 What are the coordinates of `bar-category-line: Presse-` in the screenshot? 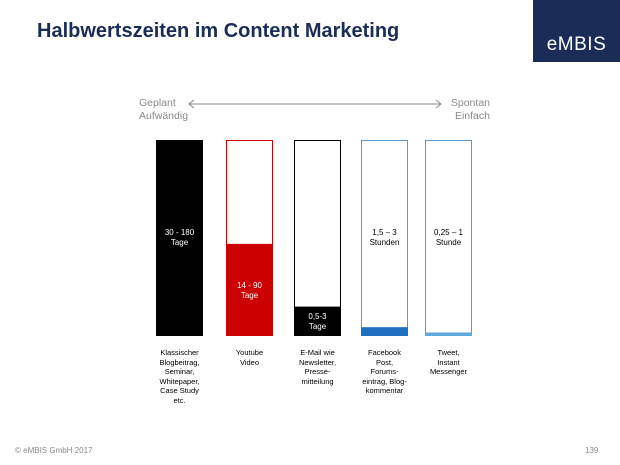 It's located at (317, 371).